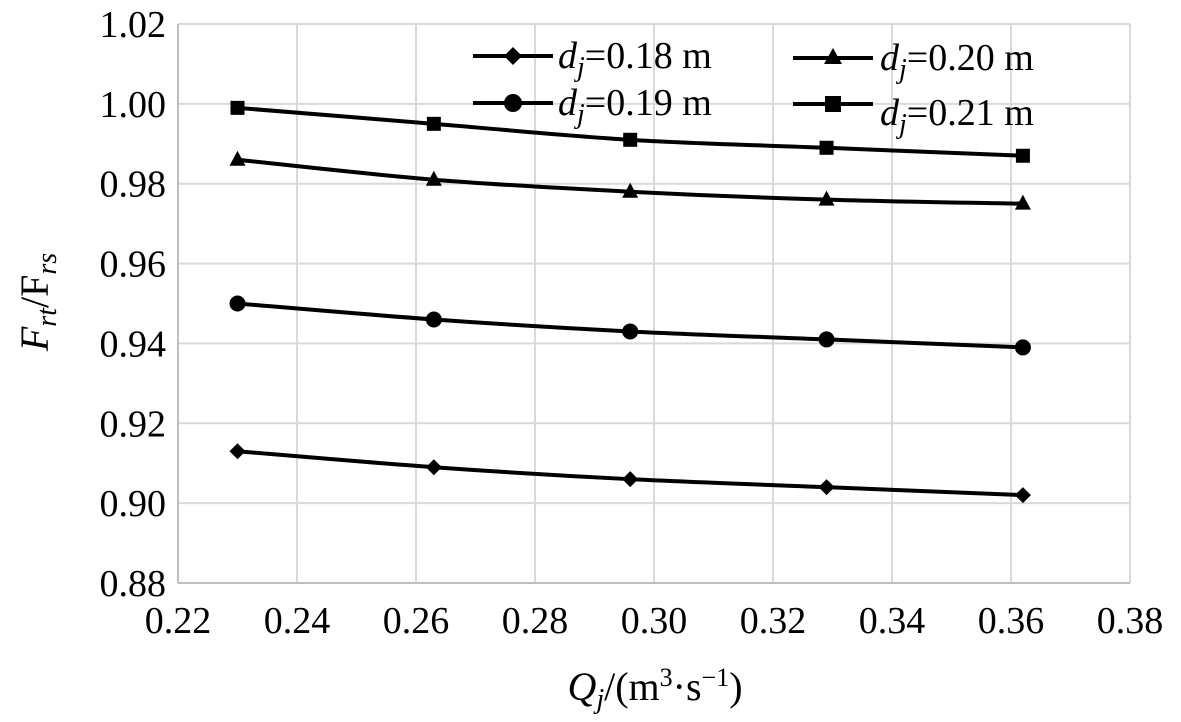  I want to click on x-title-unit-suffix: ), so click(735, 686).